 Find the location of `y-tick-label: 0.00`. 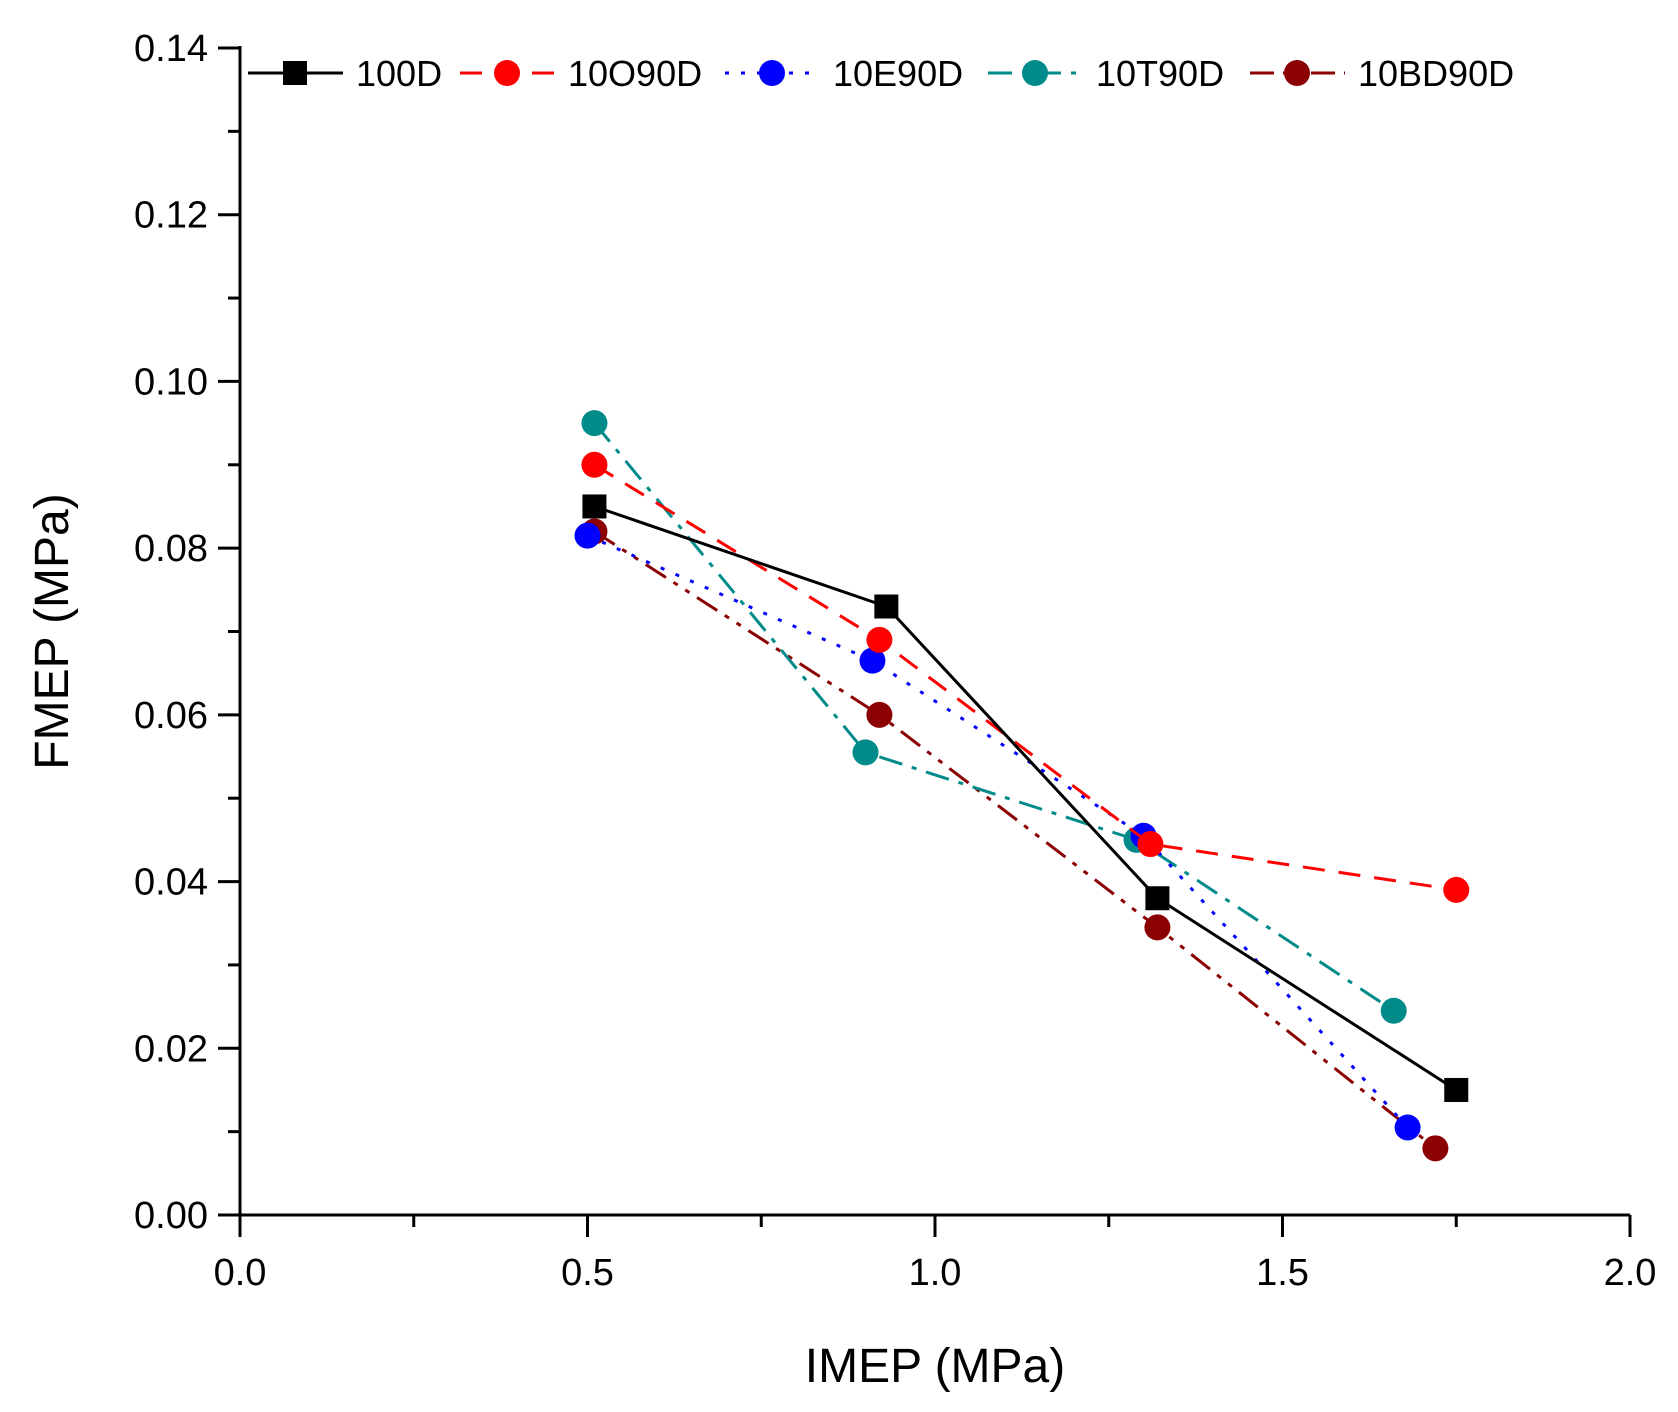

y-tick-label: 0.00 is located at coordinates (171, 1216).